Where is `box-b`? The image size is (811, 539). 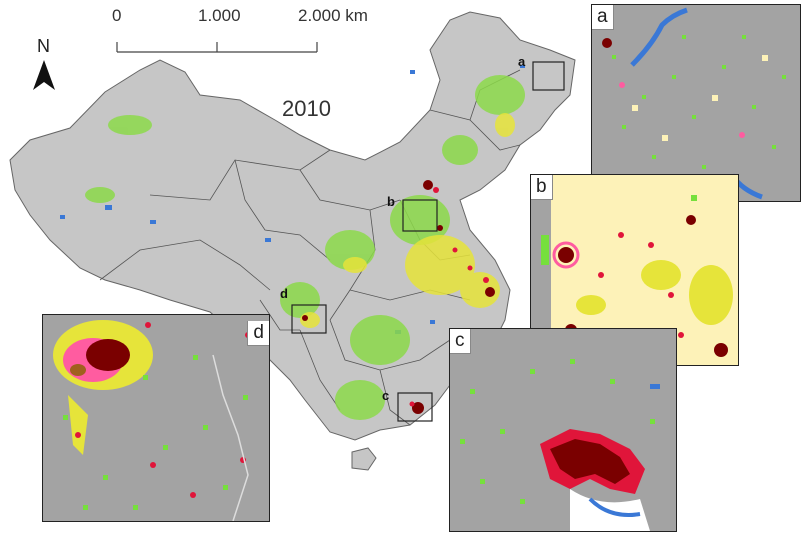
box-b is located at coordinates (420, 215).